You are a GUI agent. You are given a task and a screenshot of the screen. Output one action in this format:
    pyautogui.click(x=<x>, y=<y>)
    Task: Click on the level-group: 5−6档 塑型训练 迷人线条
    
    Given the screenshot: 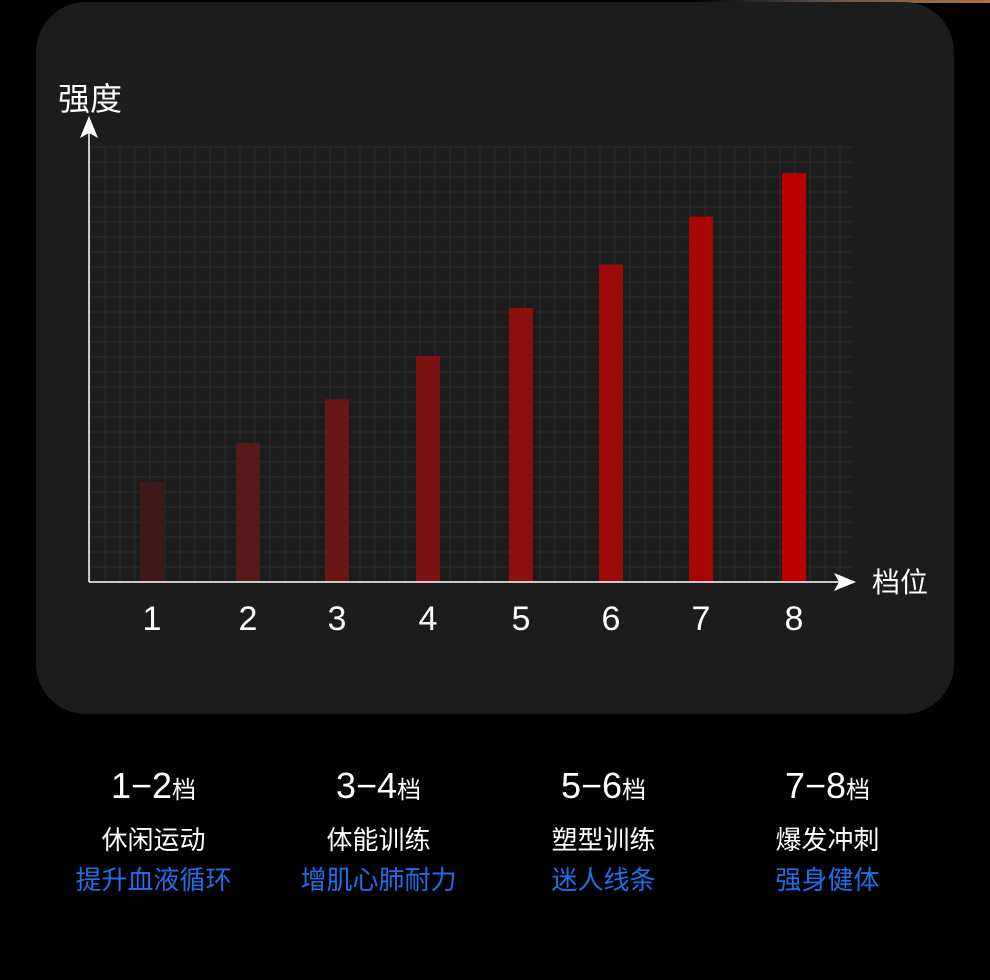 What is the action you would take?
    pyautogui.click(x=603, y=830)
    